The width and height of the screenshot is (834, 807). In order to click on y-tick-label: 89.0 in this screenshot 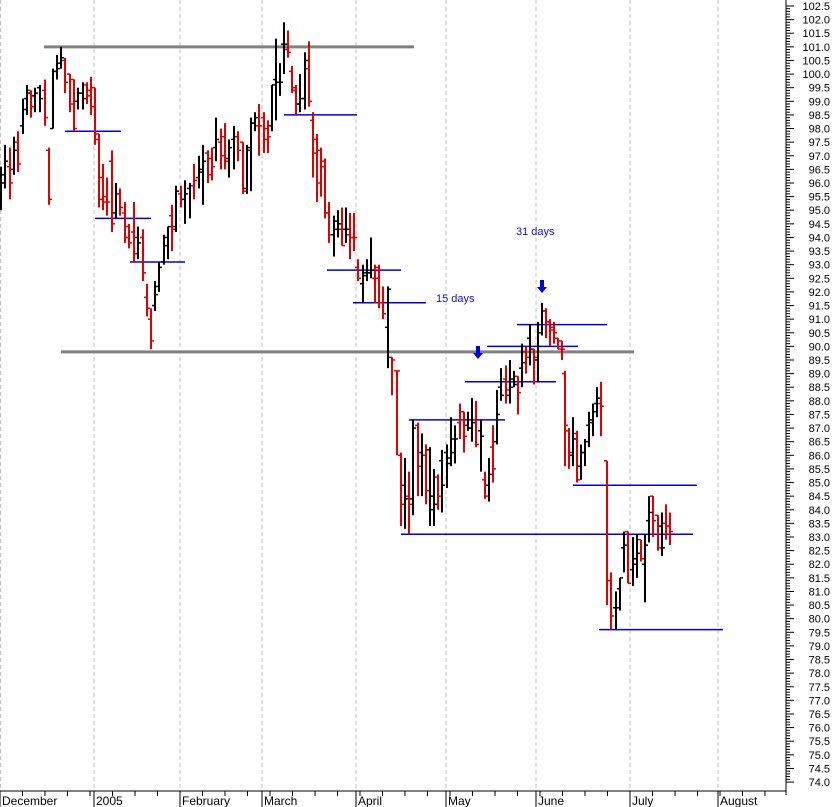, I will do `click(819, 375)`.